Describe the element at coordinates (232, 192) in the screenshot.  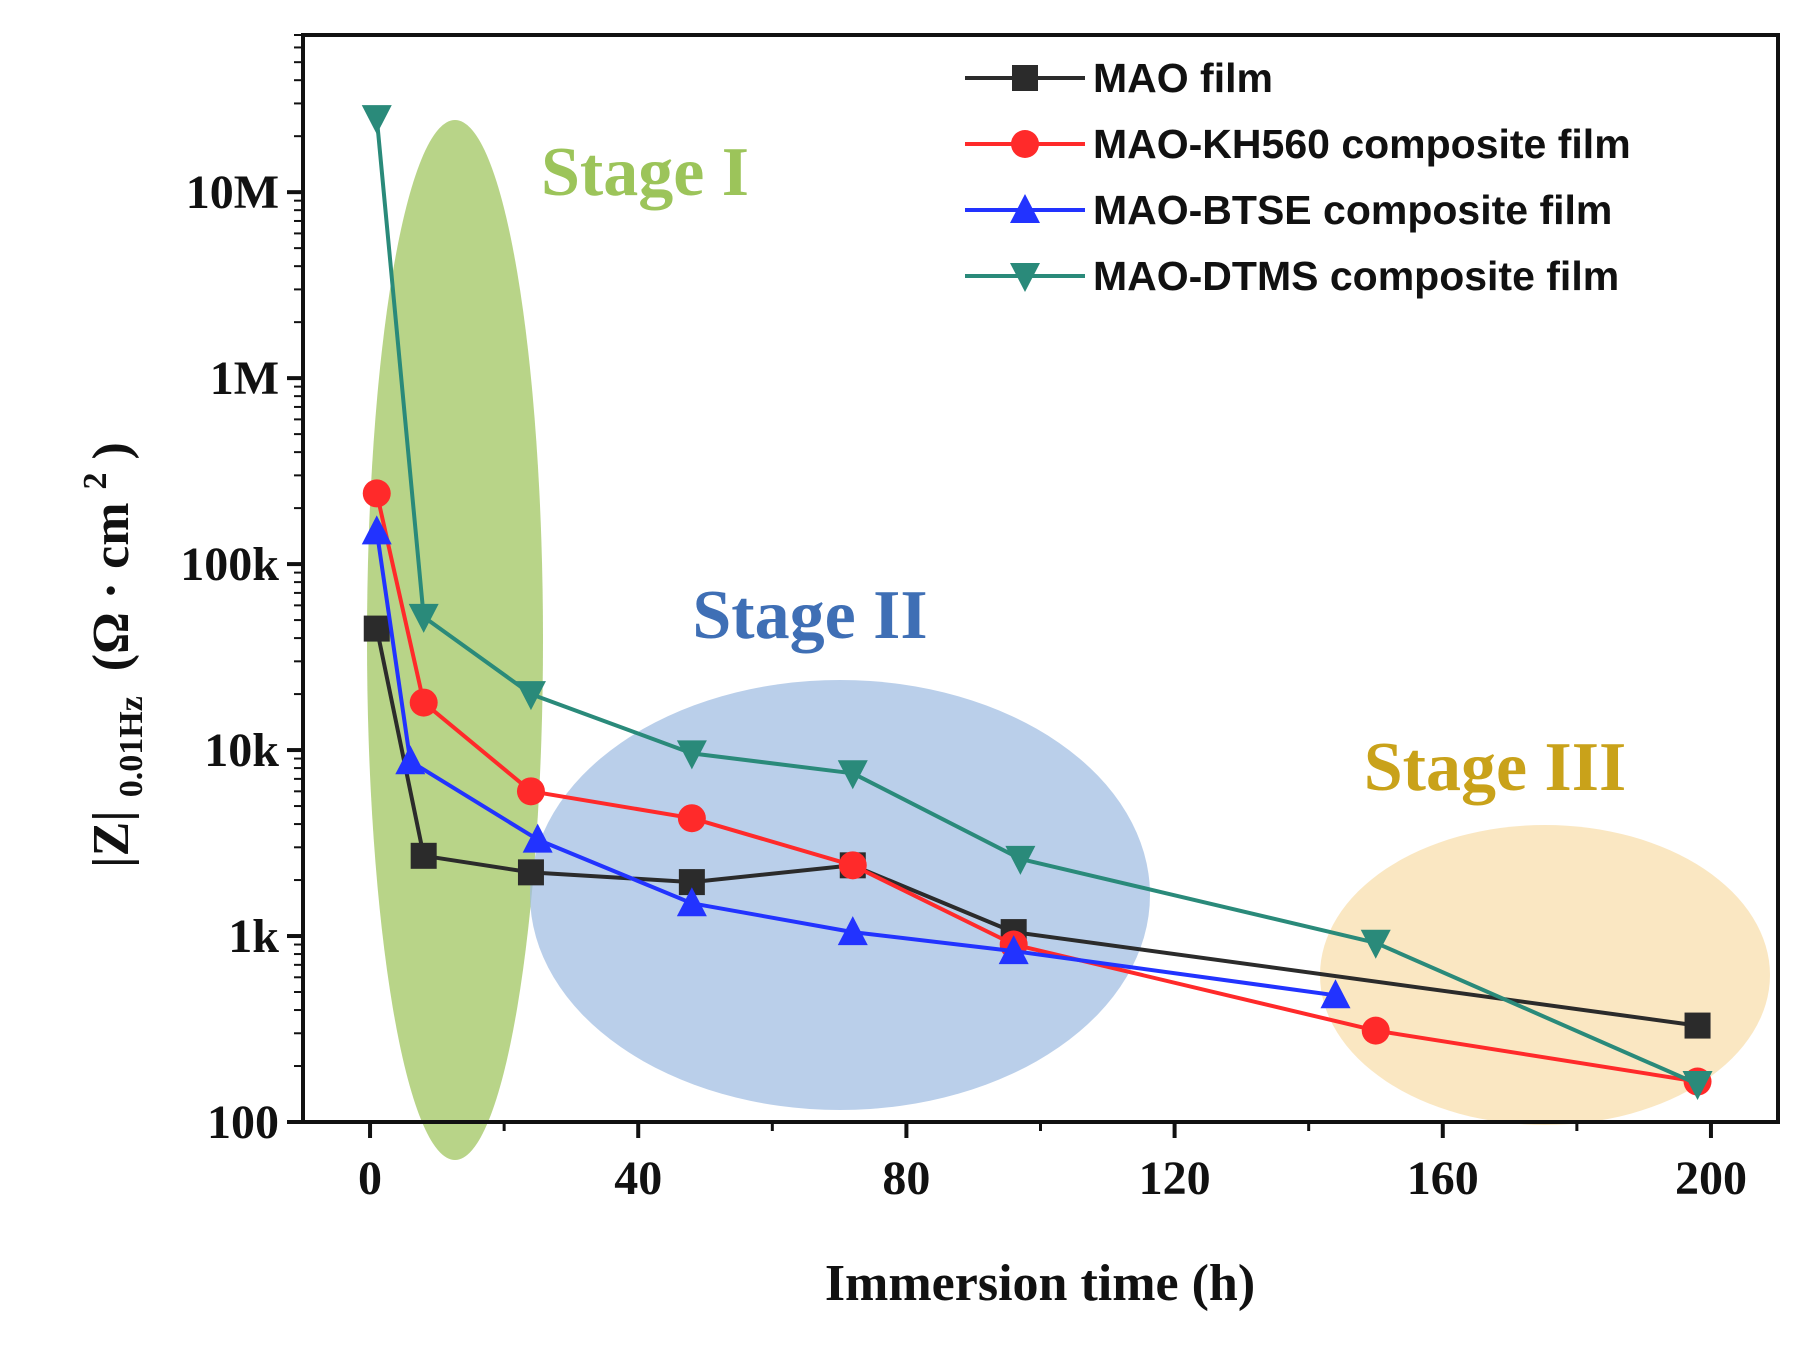
I see `y-tick-label-6: 10M` at that location.